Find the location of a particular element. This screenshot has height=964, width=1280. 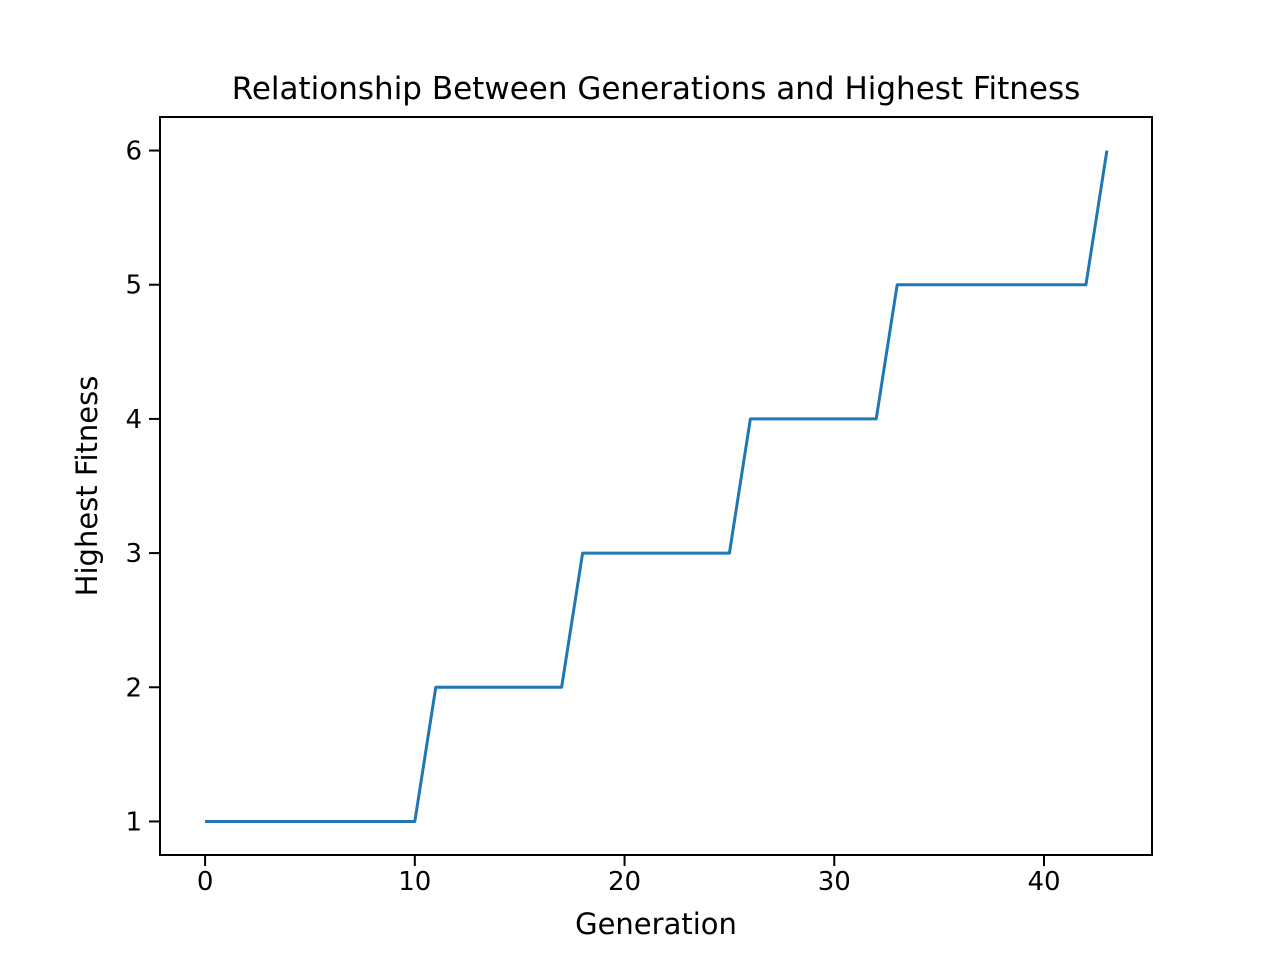

y-axis-label: Highest Fitness is located at coordinates (87, 486).